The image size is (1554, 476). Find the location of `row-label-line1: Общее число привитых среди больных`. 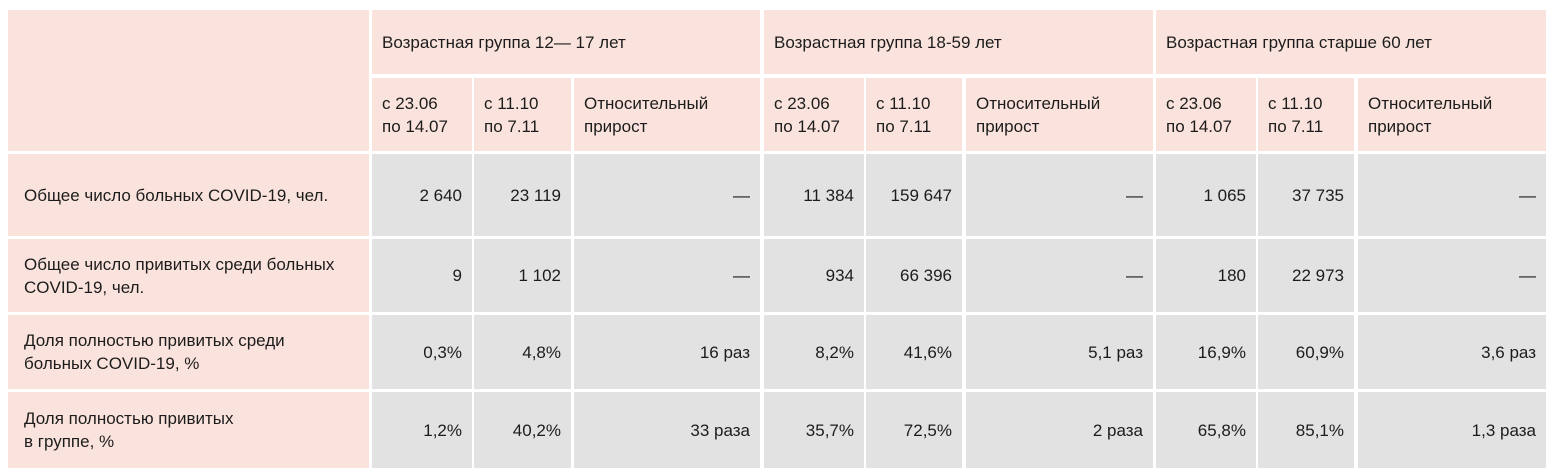

row-label-line1: Общее число привитых среди больных is located at coordinates (179, 264).